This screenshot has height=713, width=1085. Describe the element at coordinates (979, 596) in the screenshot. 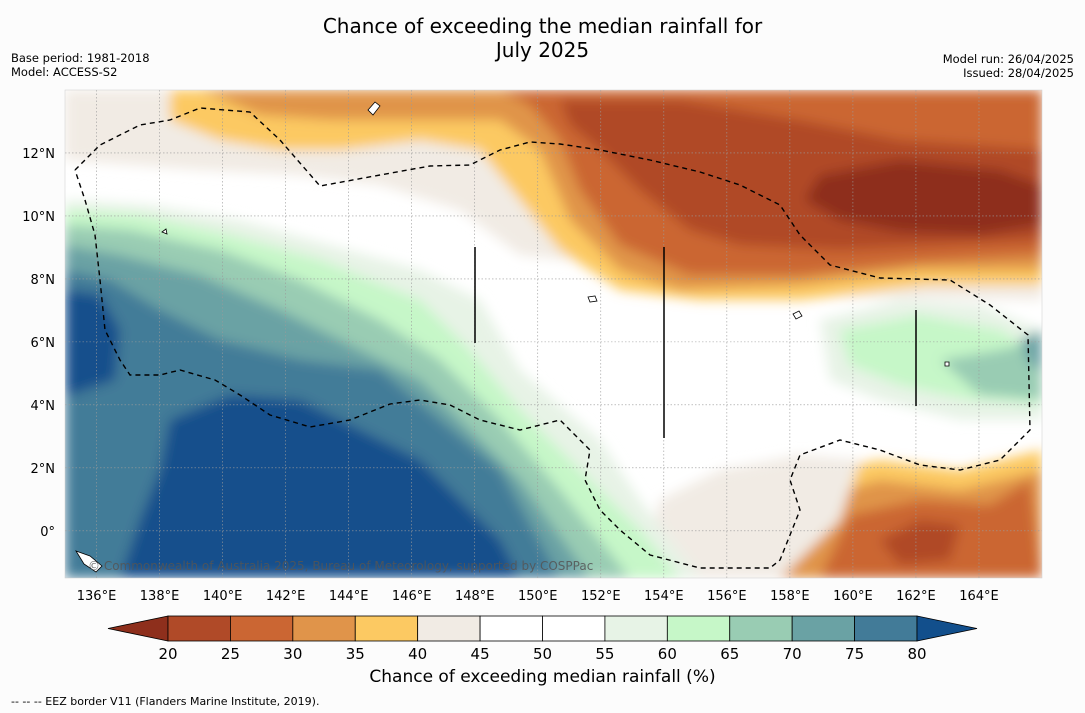

I see `lon-tick-label: 164°E` at that location.